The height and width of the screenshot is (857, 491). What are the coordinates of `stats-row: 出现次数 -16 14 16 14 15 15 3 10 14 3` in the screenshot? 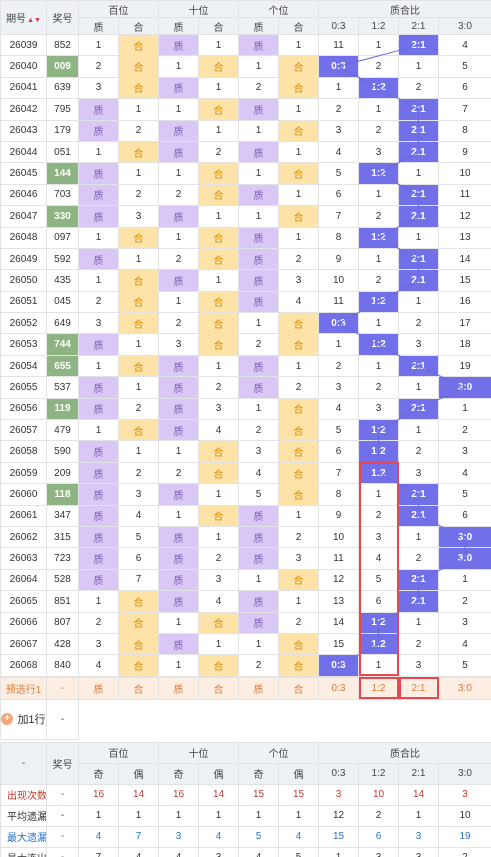 It's located at (245, 794).